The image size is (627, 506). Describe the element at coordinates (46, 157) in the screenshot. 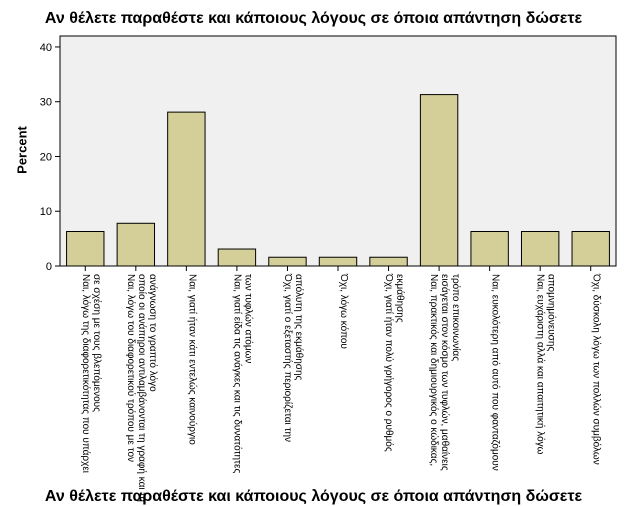

I see `y-tick-label: 20` at that location.